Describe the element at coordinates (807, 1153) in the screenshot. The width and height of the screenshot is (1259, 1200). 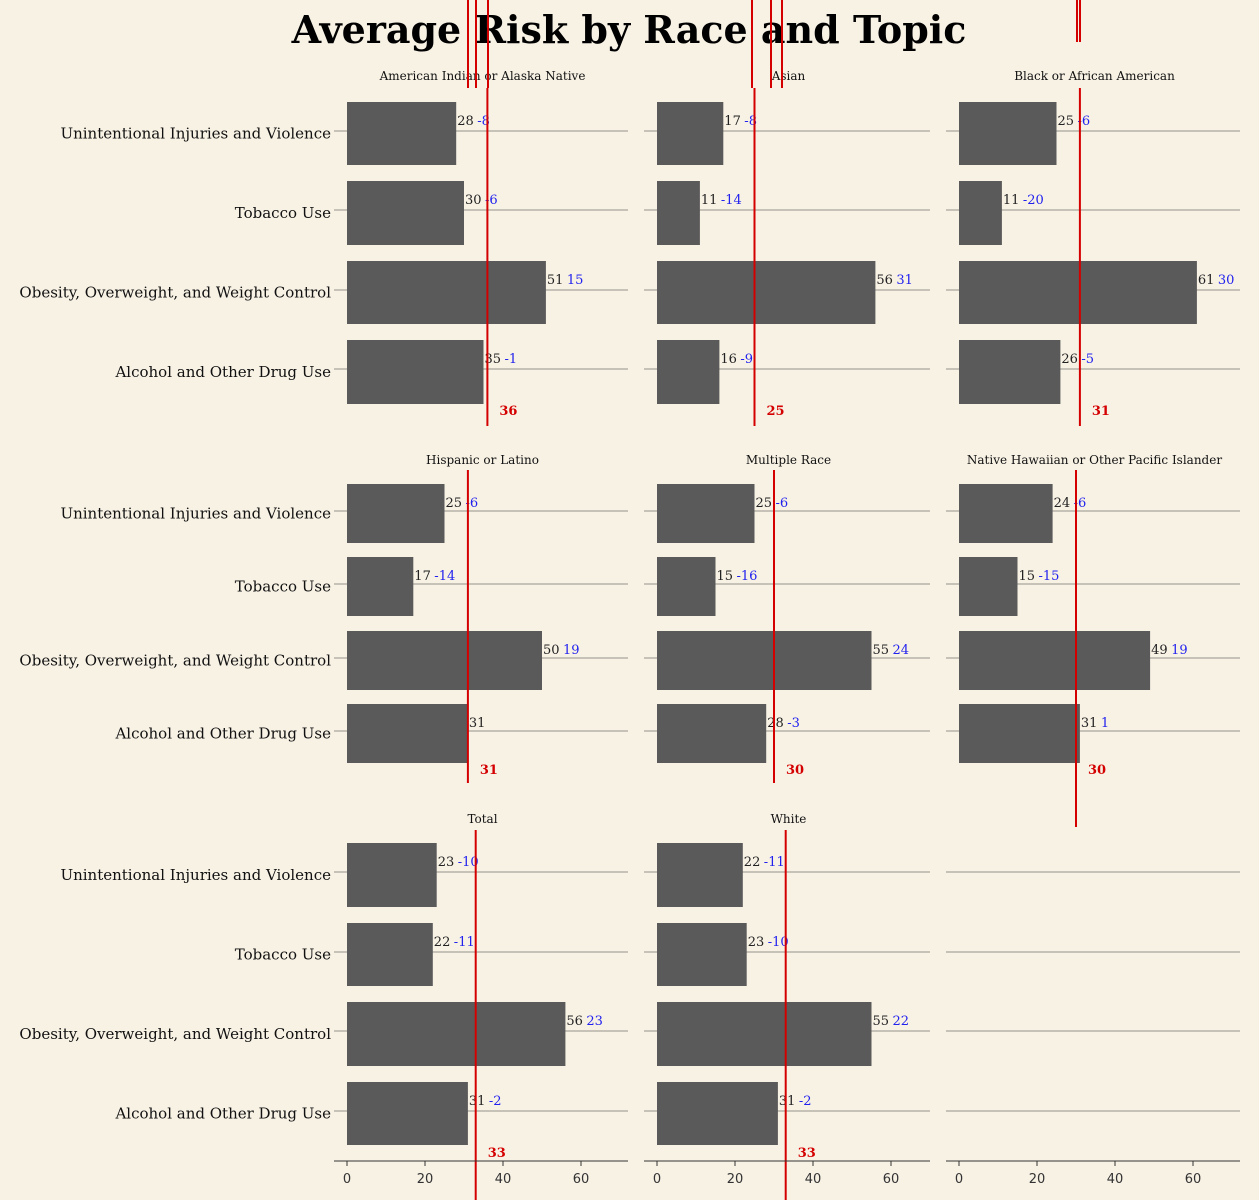
I see `average-label: 33` at that location.